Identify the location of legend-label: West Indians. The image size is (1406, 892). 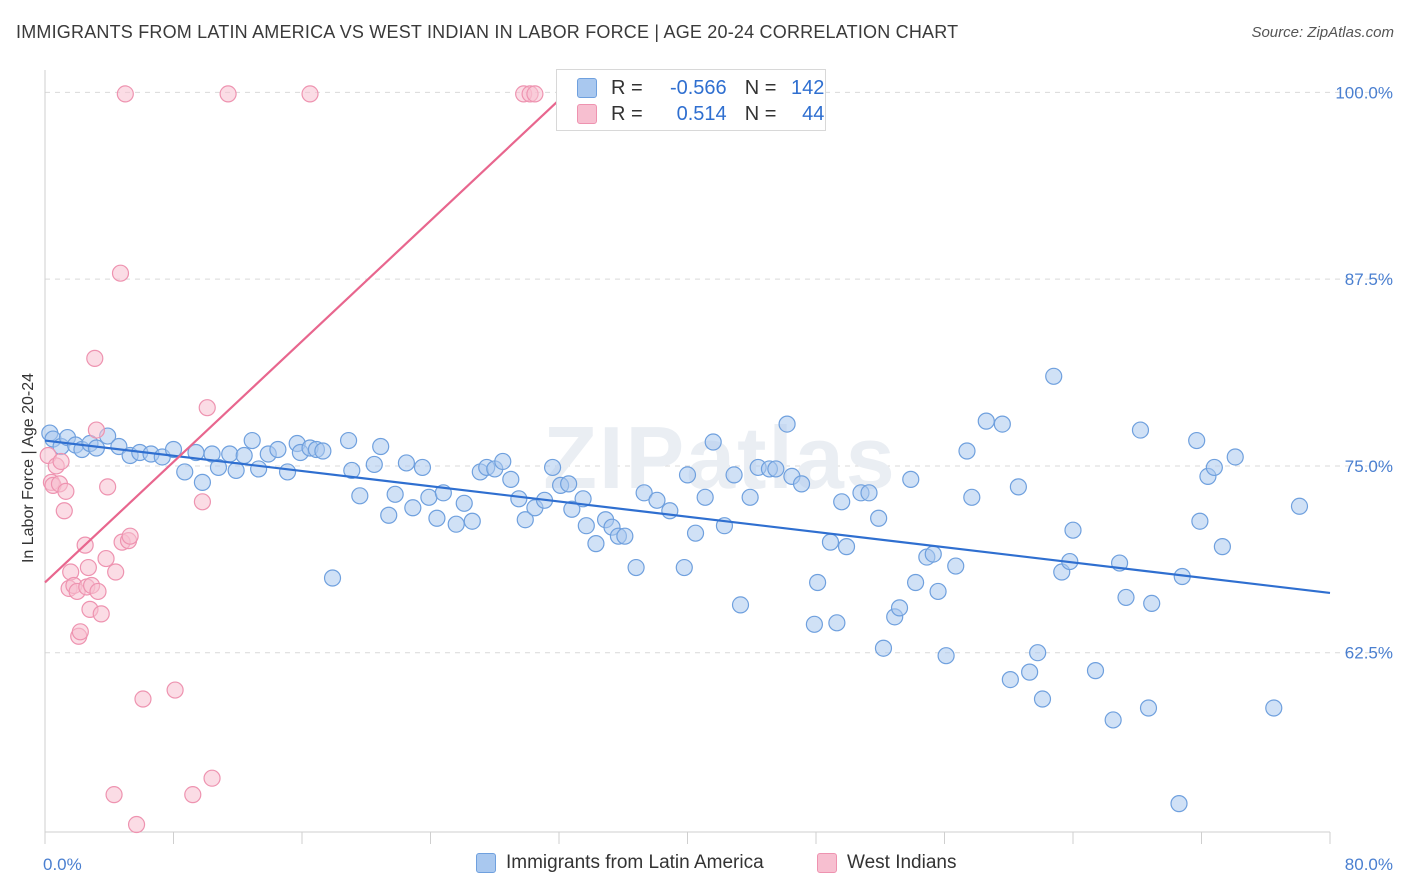
(902, 862).